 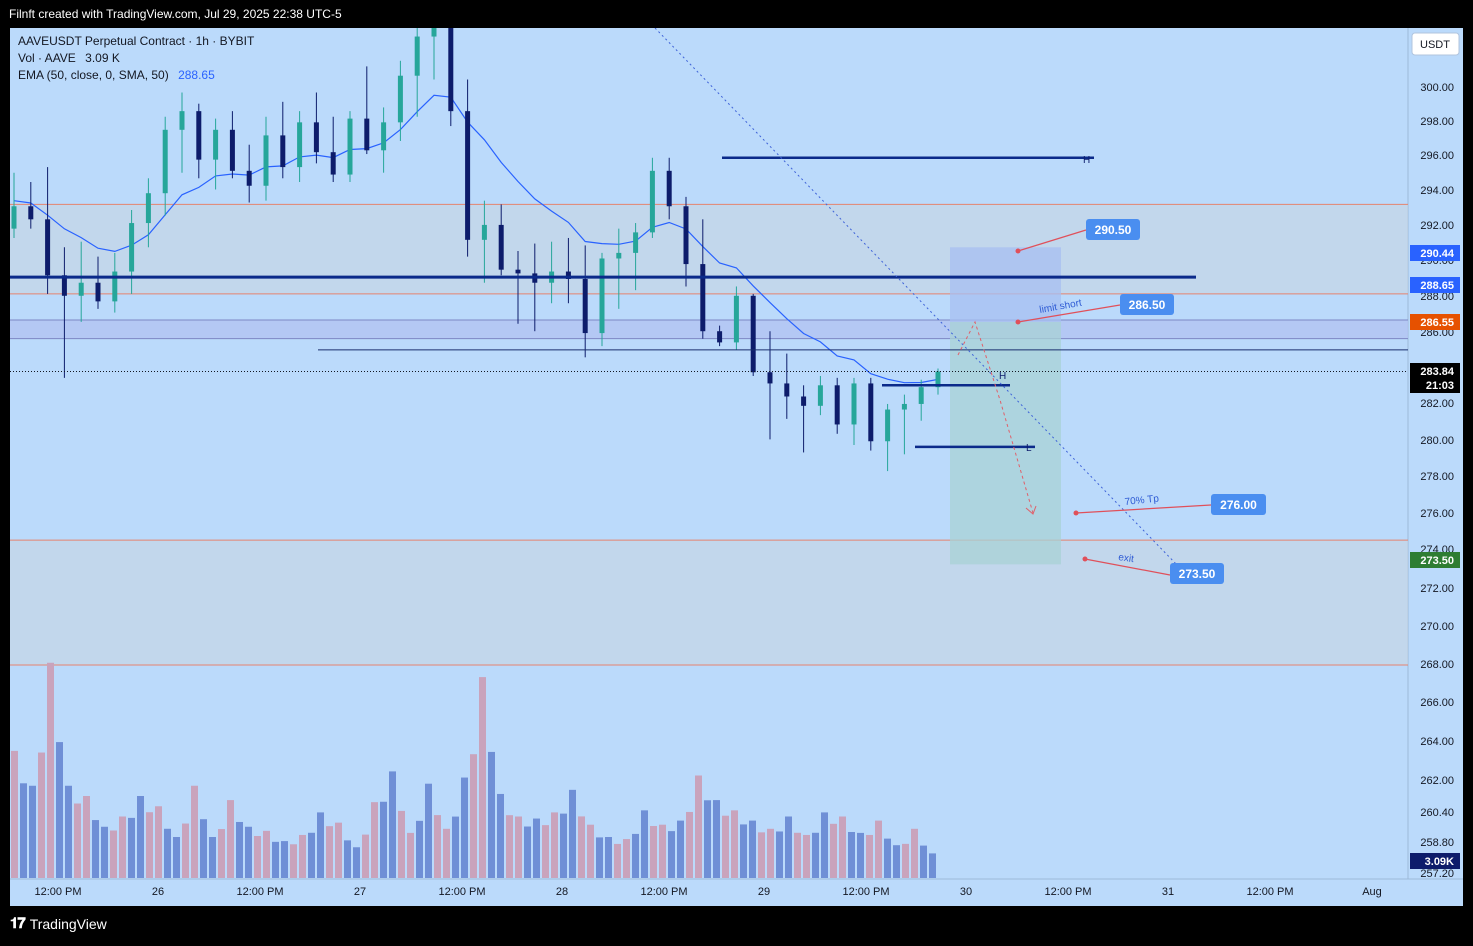 What do you see at coordinates (709, 329) in the screenshot?
I see `mid-zone` at bounding box center [709, 329].